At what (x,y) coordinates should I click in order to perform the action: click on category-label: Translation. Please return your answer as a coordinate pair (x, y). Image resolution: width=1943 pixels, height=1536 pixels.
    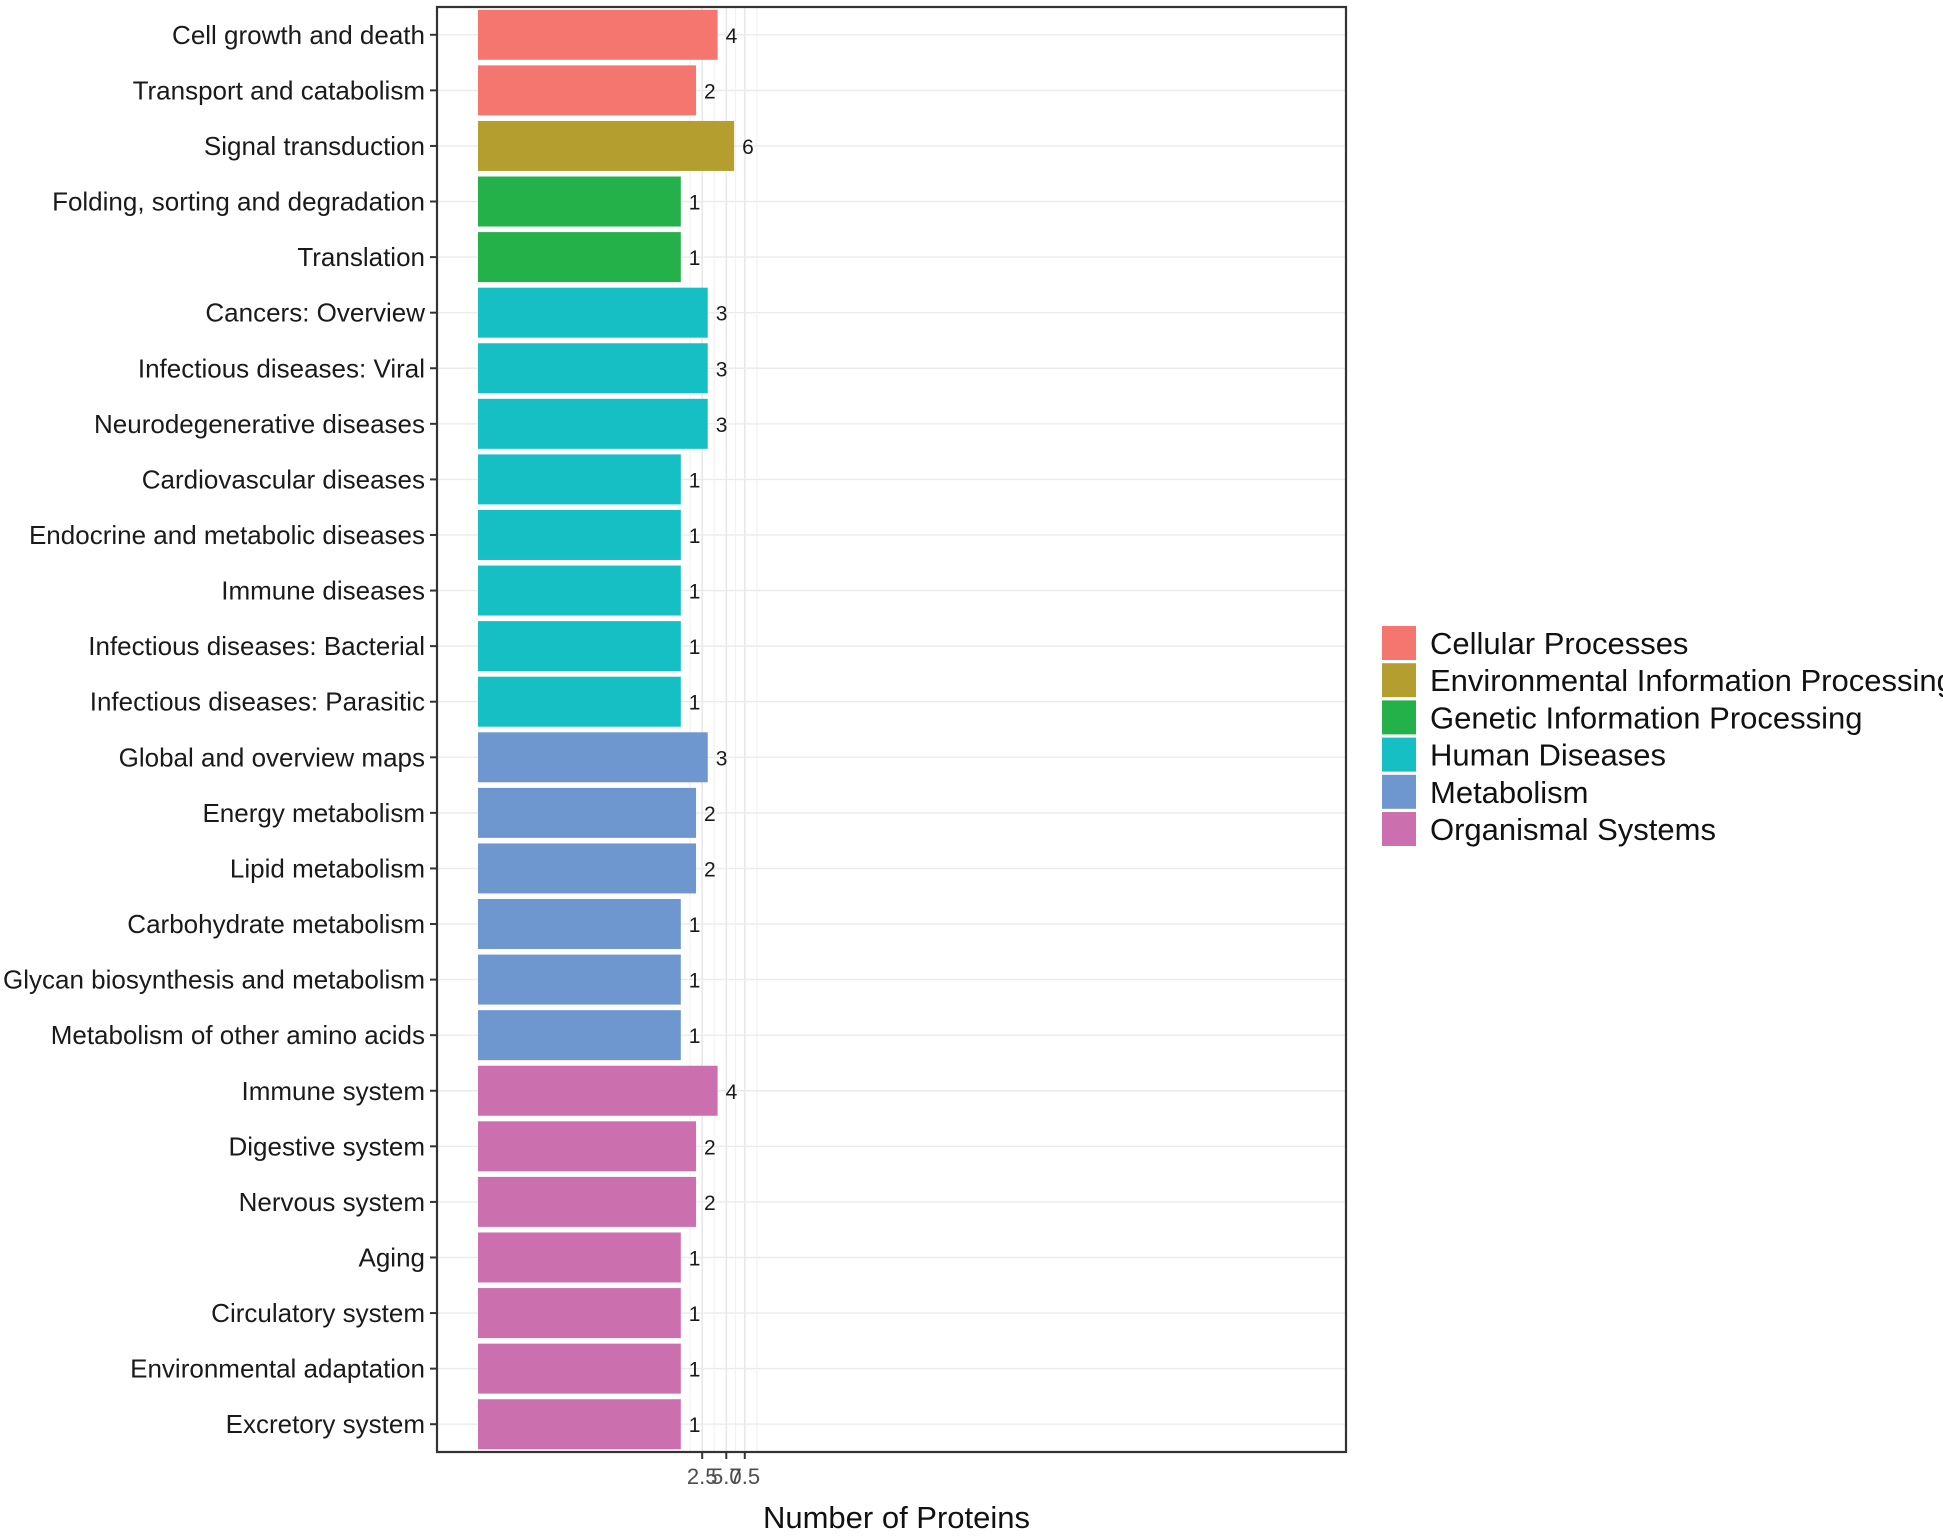
    Looking at the image, I should click on (361, 257).